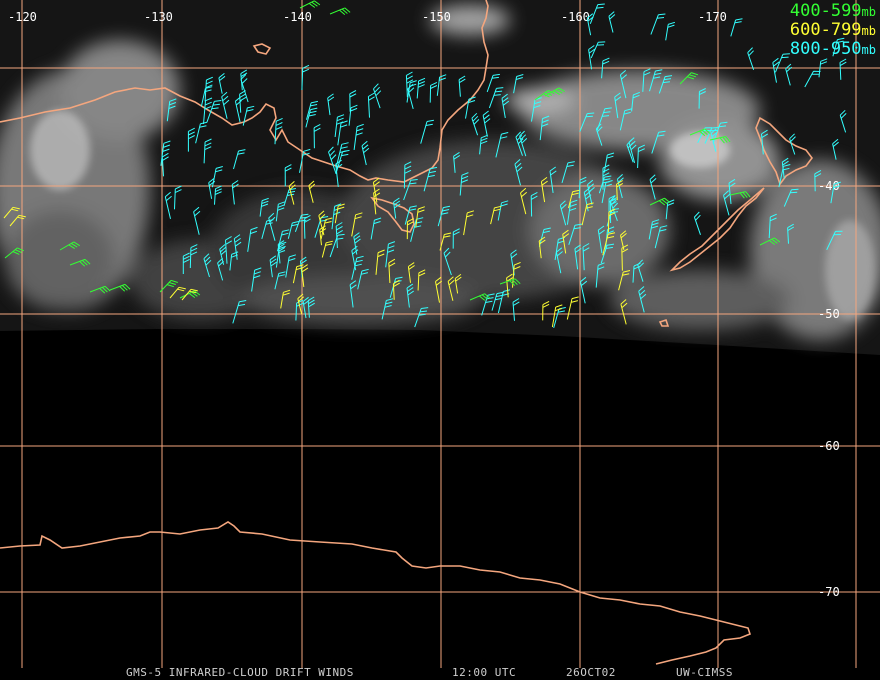  What do you see at coordinates (832, 49) in the screenshot?
I see `legend-entry-800-950: 800-950mb` at bounding box center [832, 49].